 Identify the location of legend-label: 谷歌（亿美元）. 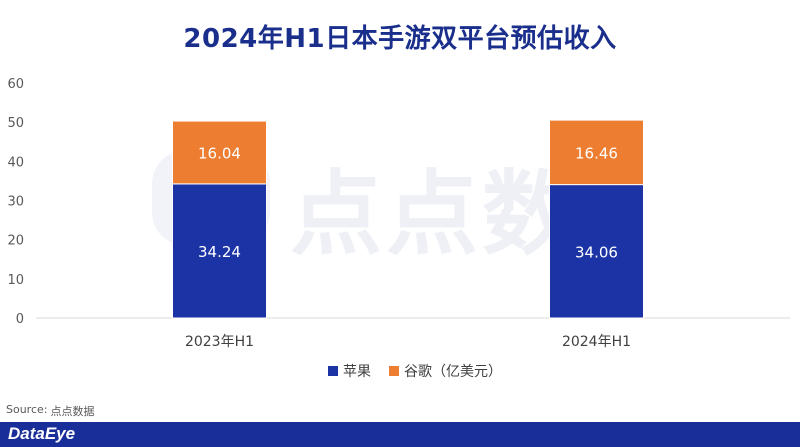
(453, 372).